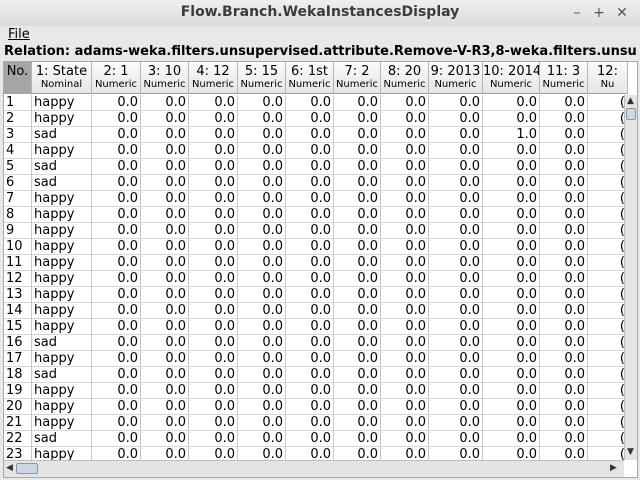 This screenshot has height=480, width=640. I want to click on row-number-cell: 18, so click(18, 375).